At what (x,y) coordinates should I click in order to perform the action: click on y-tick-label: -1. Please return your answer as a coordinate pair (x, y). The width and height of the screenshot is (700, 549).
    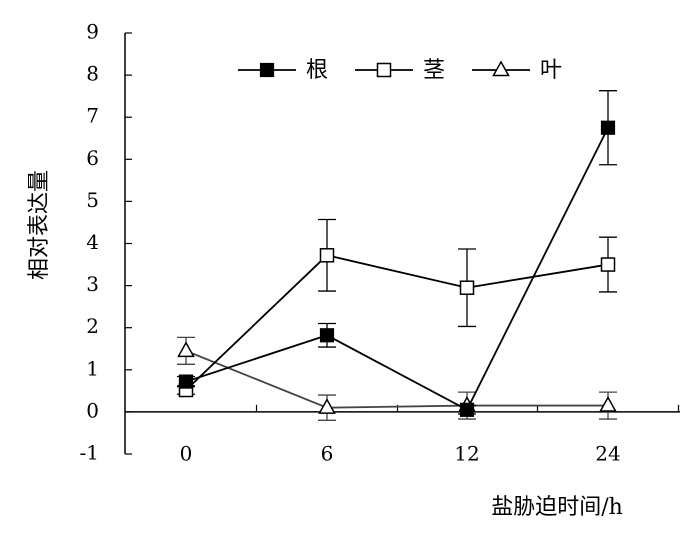
    Looking at the image, I should click on (89, 453).